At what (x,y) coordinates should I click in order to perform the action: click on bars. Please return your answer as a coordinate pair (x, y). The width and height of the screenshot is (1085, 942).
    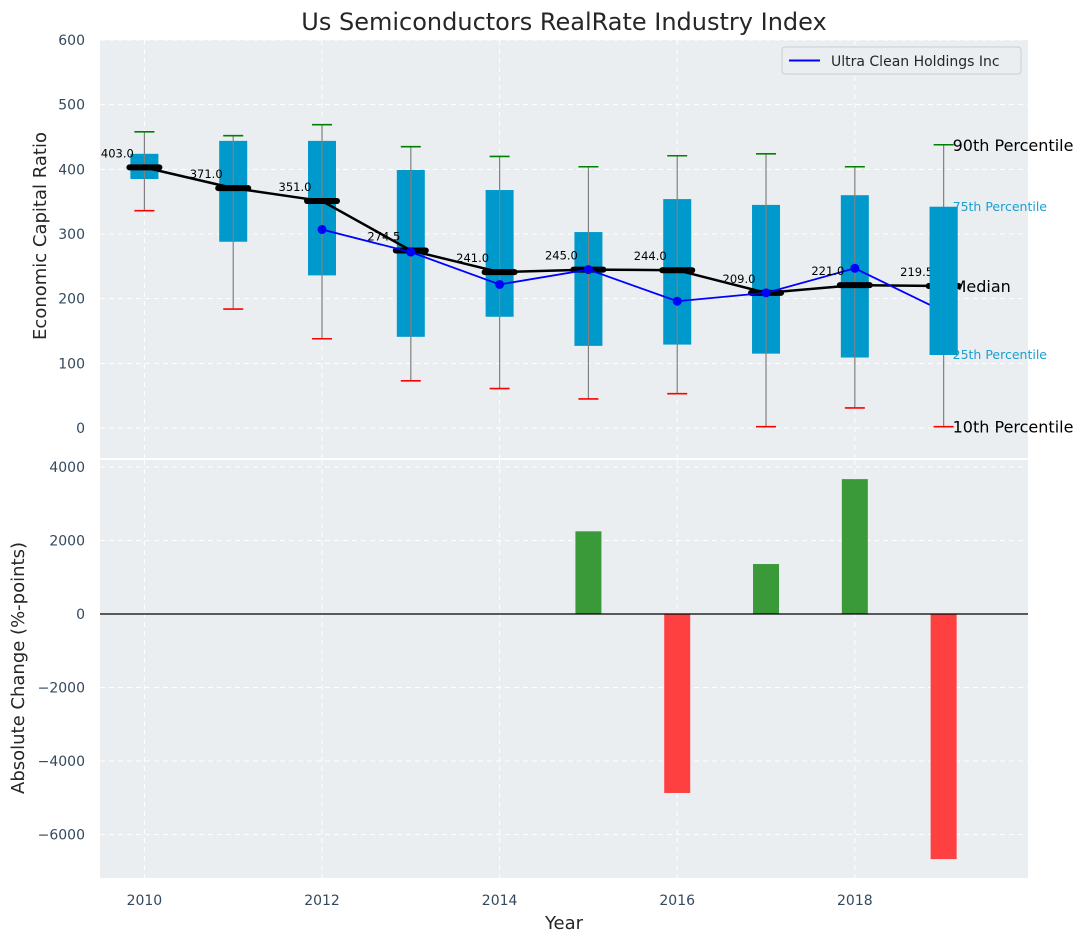
    Looking at the image, I should click on (766, 669).